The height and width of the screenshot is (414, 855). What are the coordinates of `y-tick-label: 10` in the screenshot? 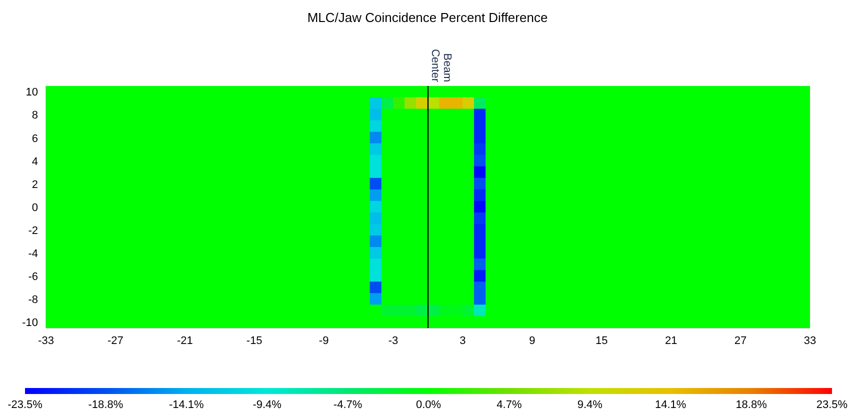 It's located at (32, 92).